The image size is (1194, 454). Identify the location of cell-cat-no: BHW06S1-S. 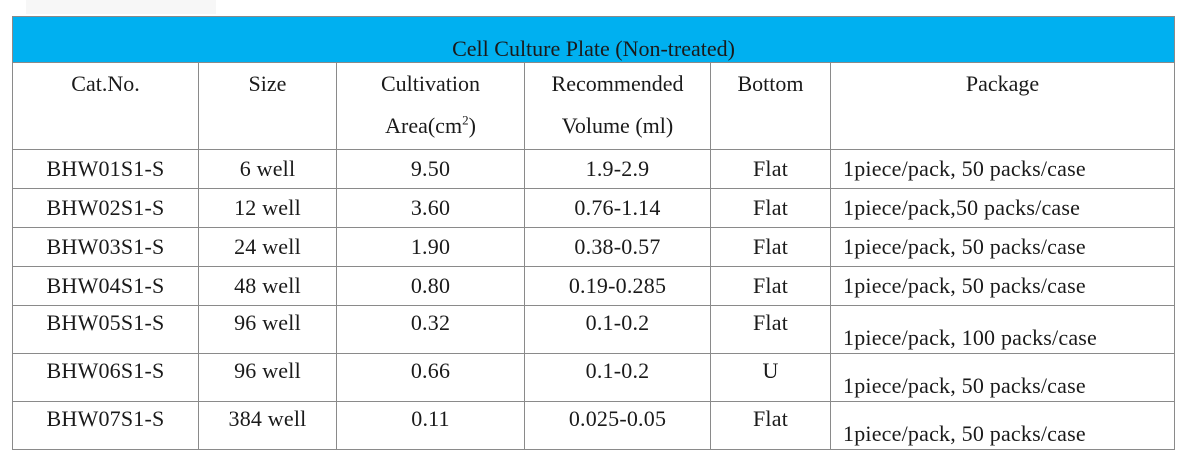
(105, 377).